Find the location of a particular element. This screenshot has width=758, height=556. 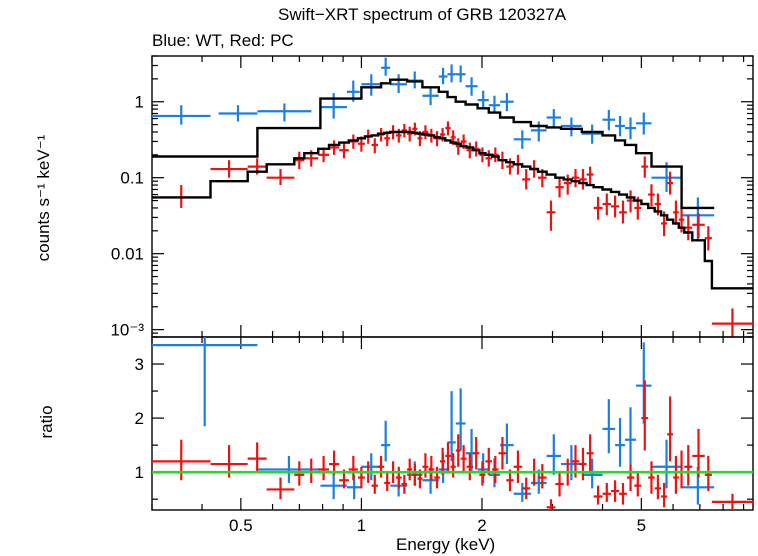

chart-title: Swift−XRT spectrum of GRB 120327A is located at coordinates (422, 14).